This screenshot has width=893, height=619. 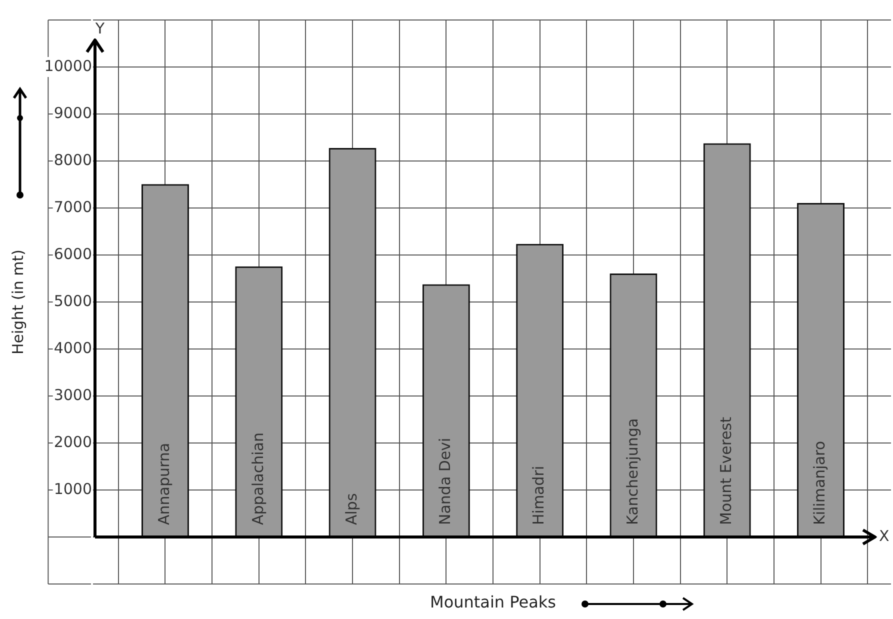 I want to click on annotation: X, so click(x=884, y=535).